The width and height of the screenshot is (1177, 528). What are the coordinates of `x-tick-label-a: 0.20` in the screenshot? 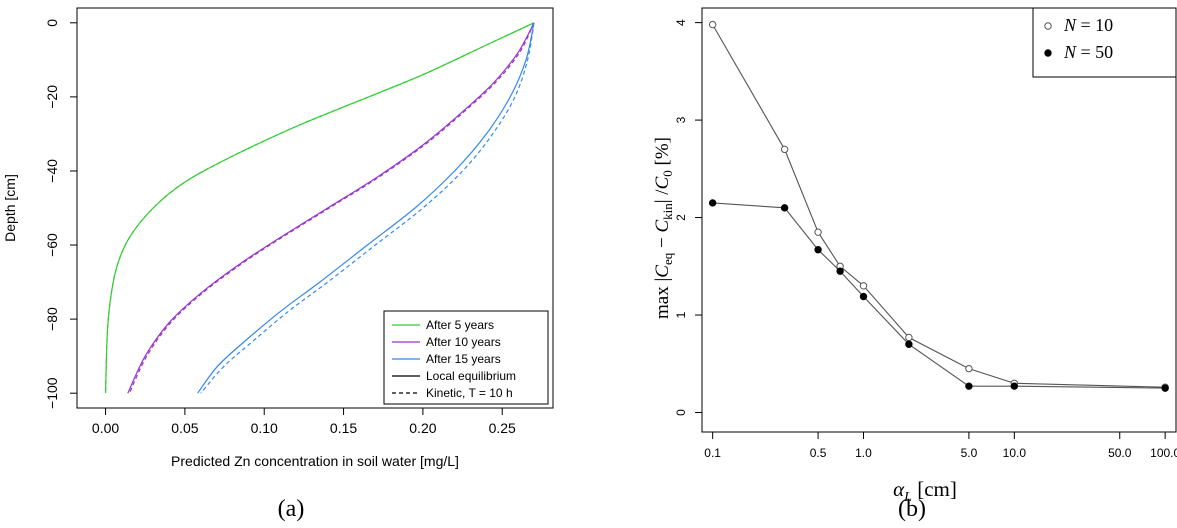 It's located at (422, 428).